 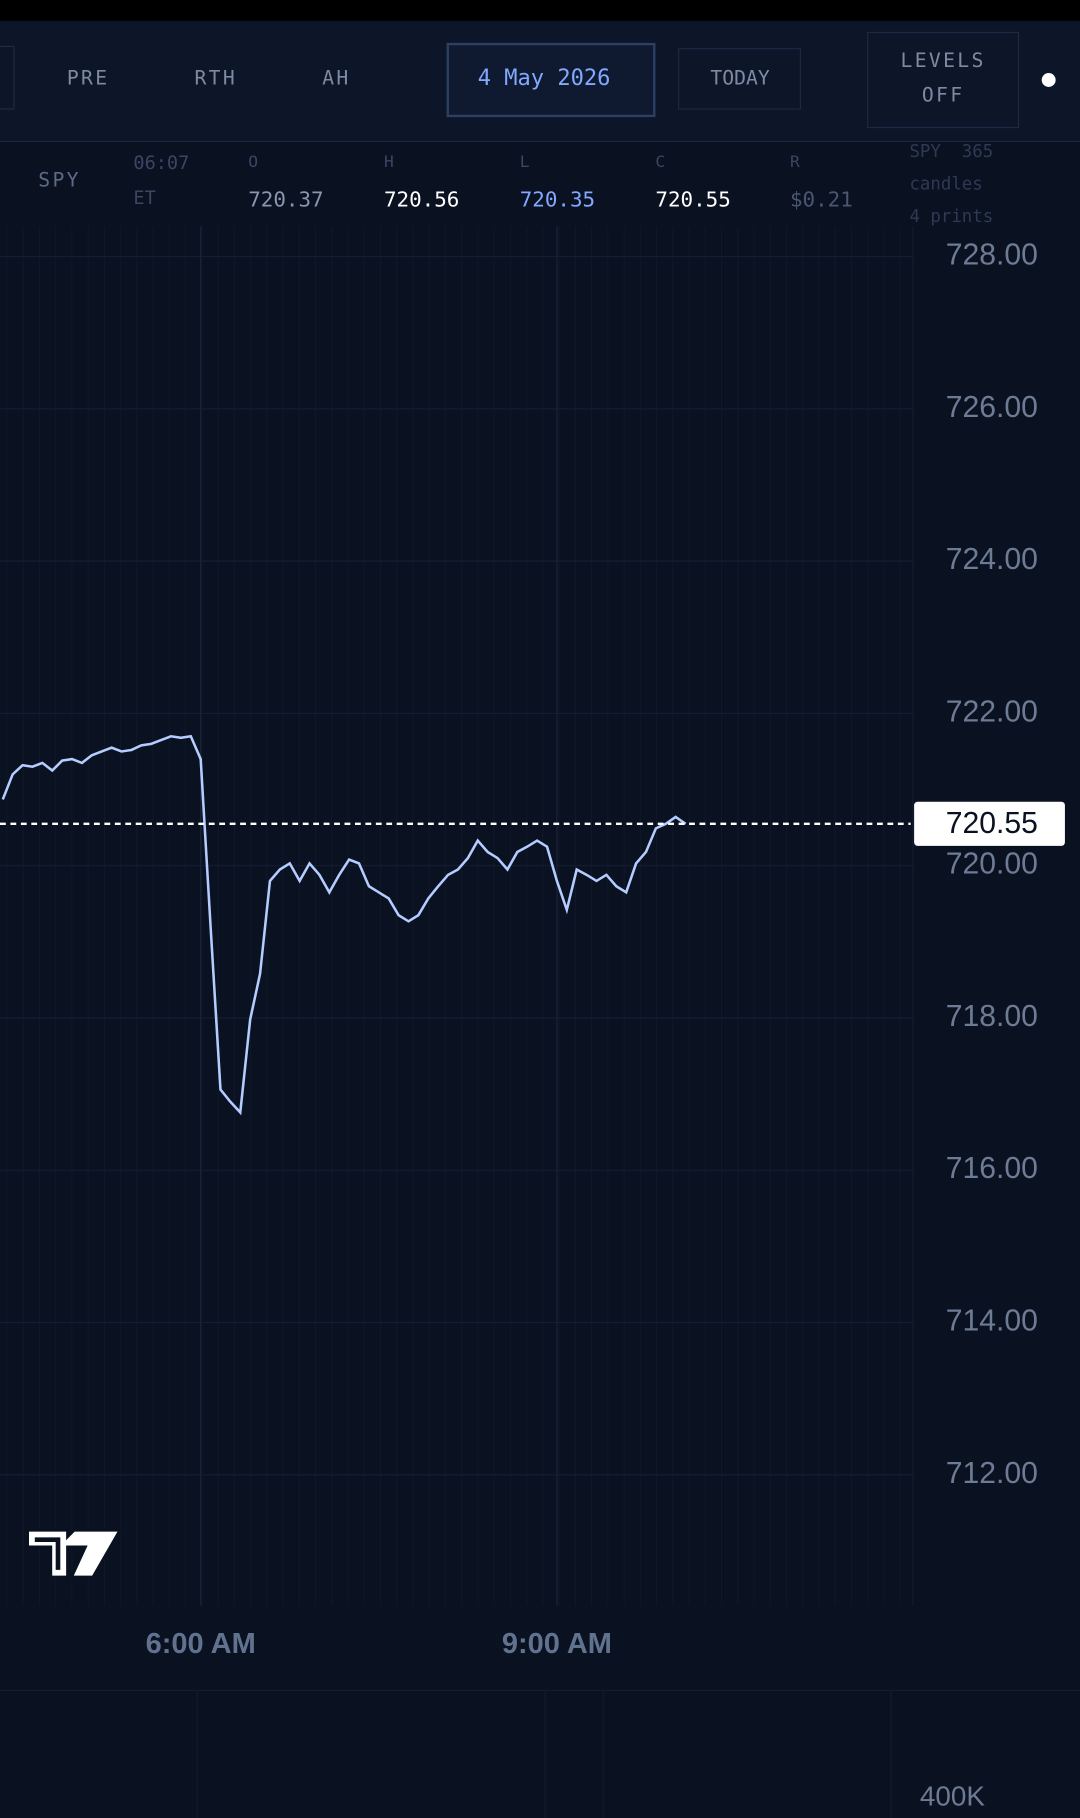 I want to click on toolbar-button, so click(x=7, y=77).